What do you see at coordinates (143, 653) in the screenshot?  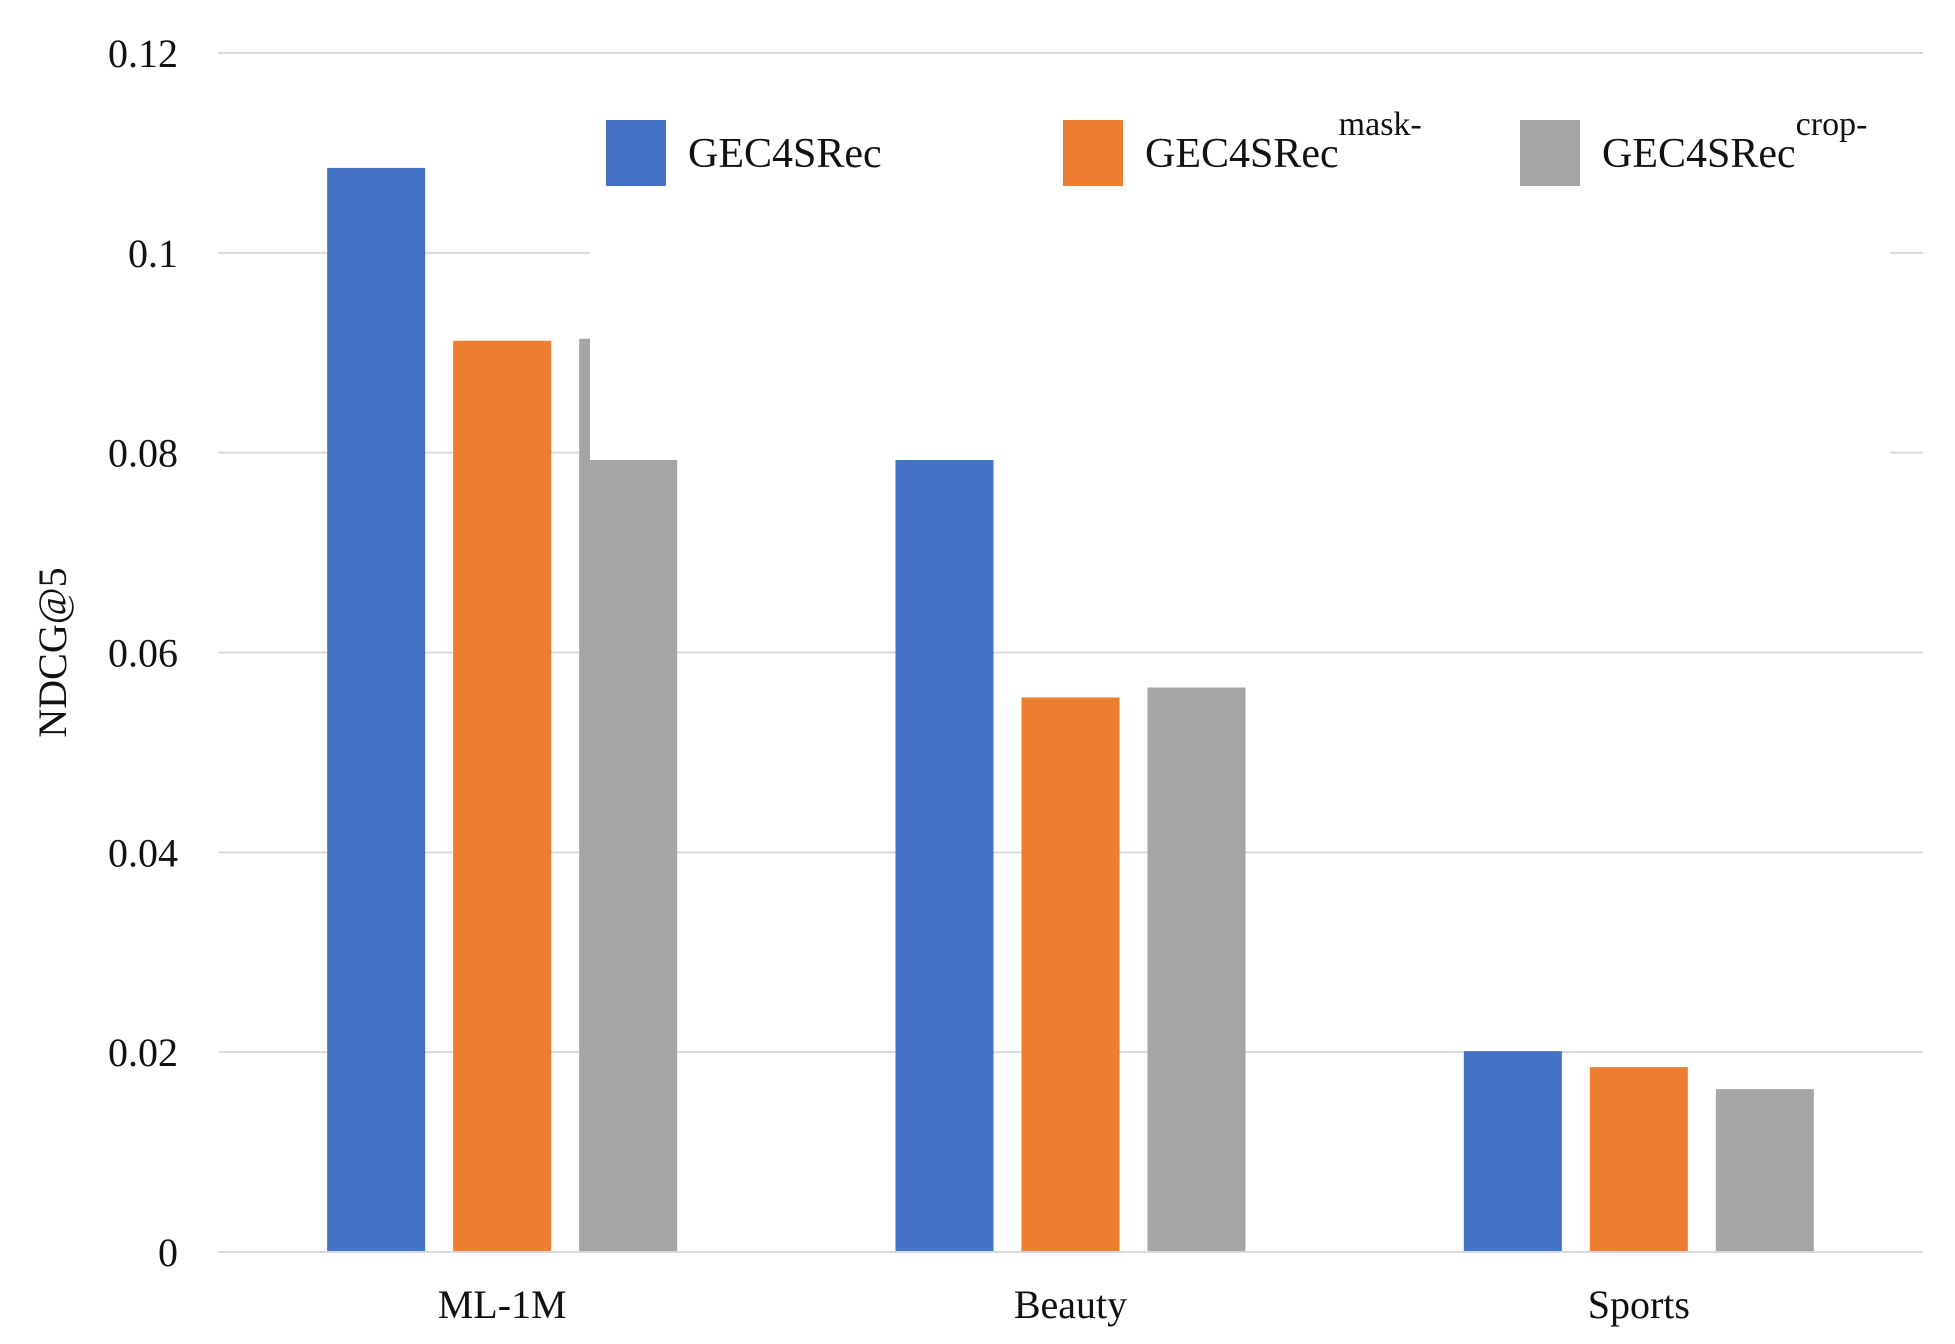 I see `y-tick-label: 0.06` at bounding box center [143, 653].